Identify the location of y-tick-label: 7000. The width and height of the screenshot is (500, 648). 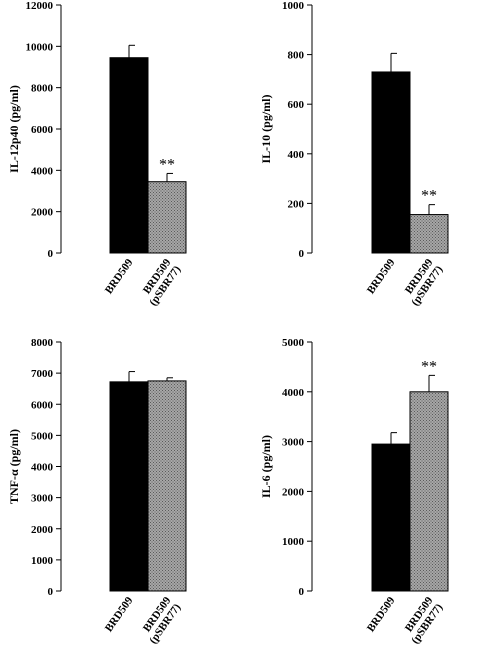
(42, 374).